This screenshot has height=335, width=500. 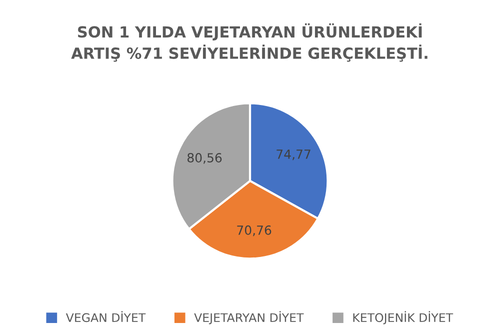 I want to click on data-label: 80,56, so click(x=204, y=158).